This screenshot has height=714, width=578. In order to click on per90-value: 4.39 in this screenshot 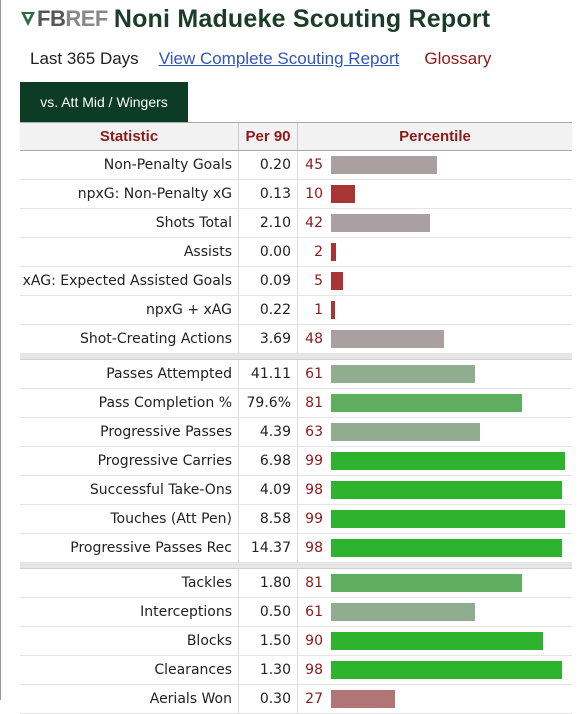, I will do `click(268, 432)`.